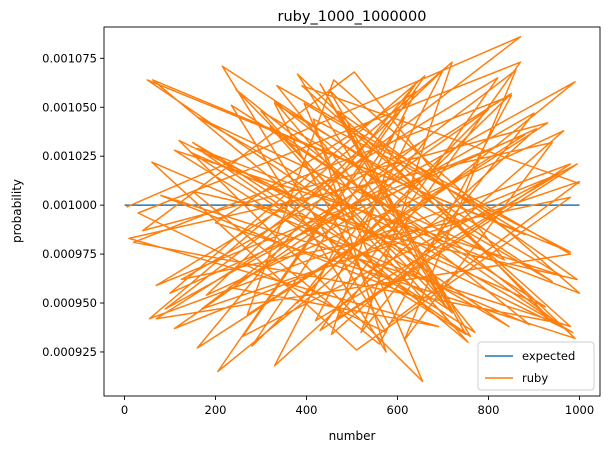 The image size is (611, 453). Describe the element at coordinates (124, 410) in the screenshot. I see `x-tick-label: 0` at that location.